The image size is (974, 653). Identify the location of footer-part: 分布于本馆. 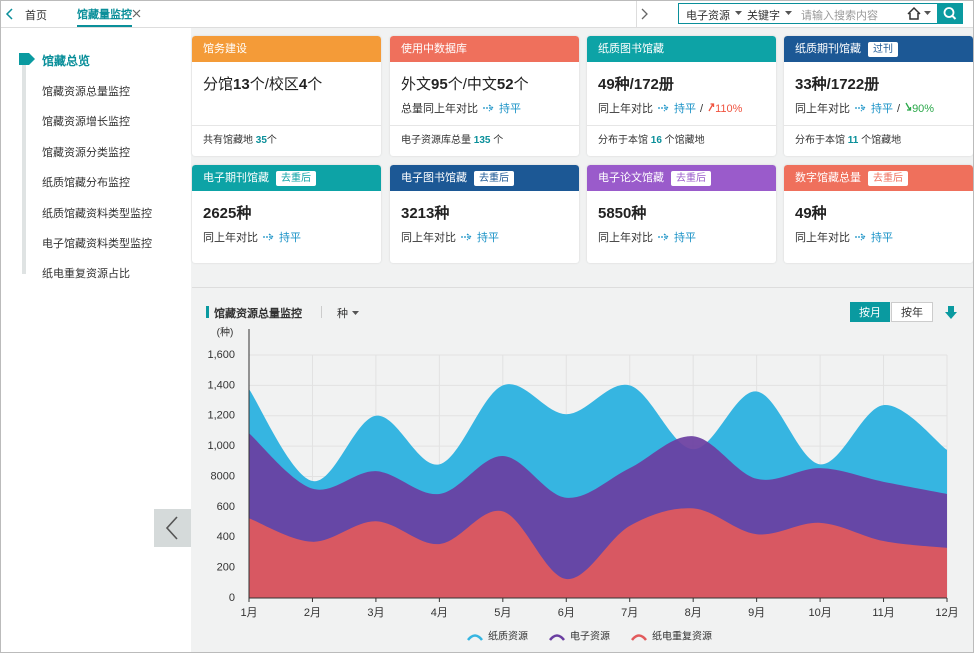
(821, 140).